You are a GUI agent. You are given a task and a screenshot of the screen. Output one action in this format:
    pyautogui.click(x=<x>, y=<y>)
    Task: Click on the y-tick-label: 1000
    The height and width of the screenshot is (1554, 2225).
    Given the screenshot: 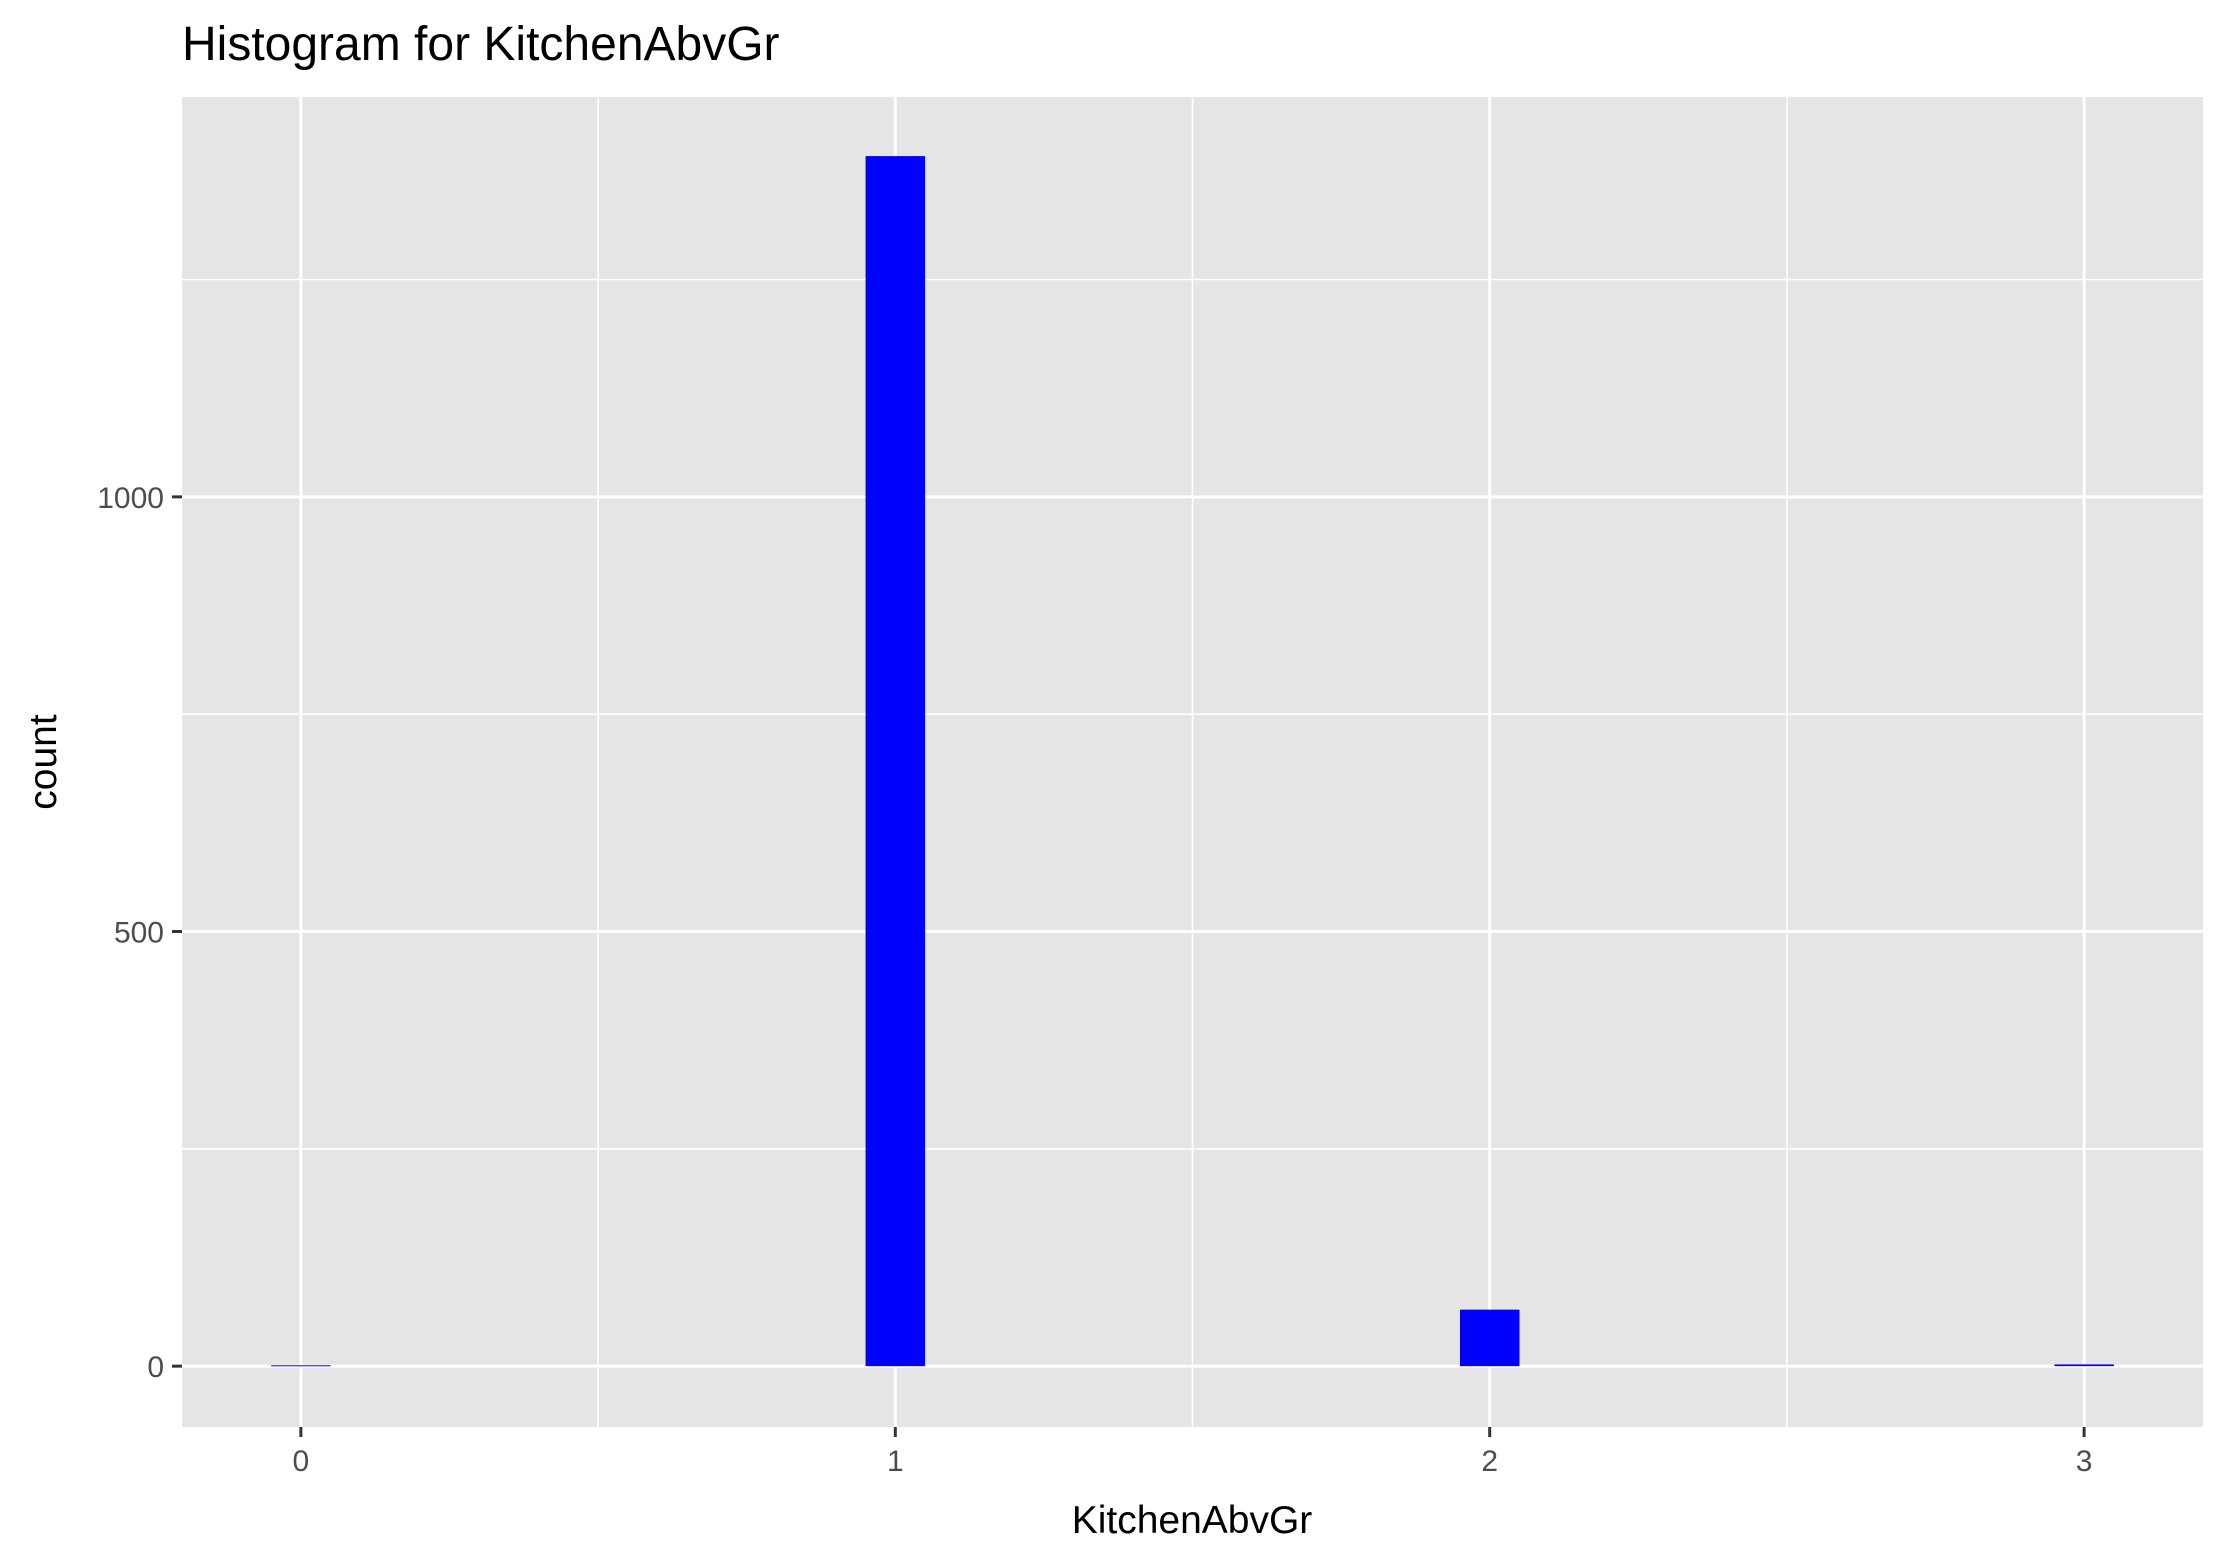 What is the action you would take?
    pyautogui.click(x=130, y=498)
    